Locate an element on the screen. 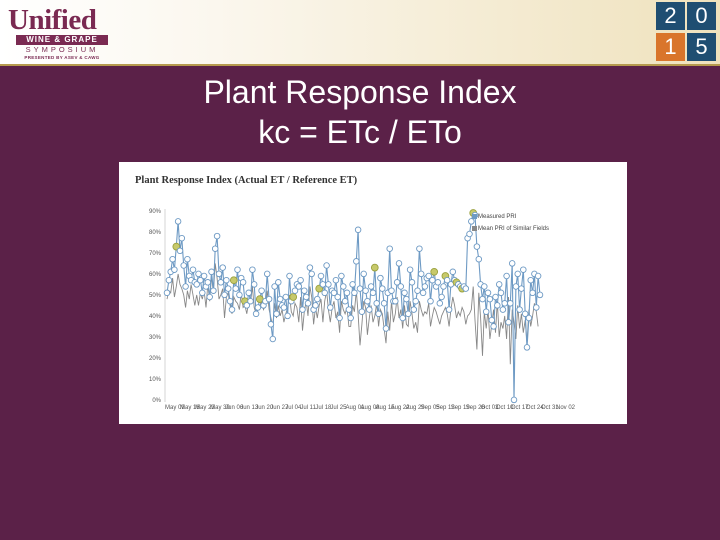 Image resolution: width=720 pixels, height=540 pixels. legend-item-measured: Measured PRI is located at coordinates (510, 217).